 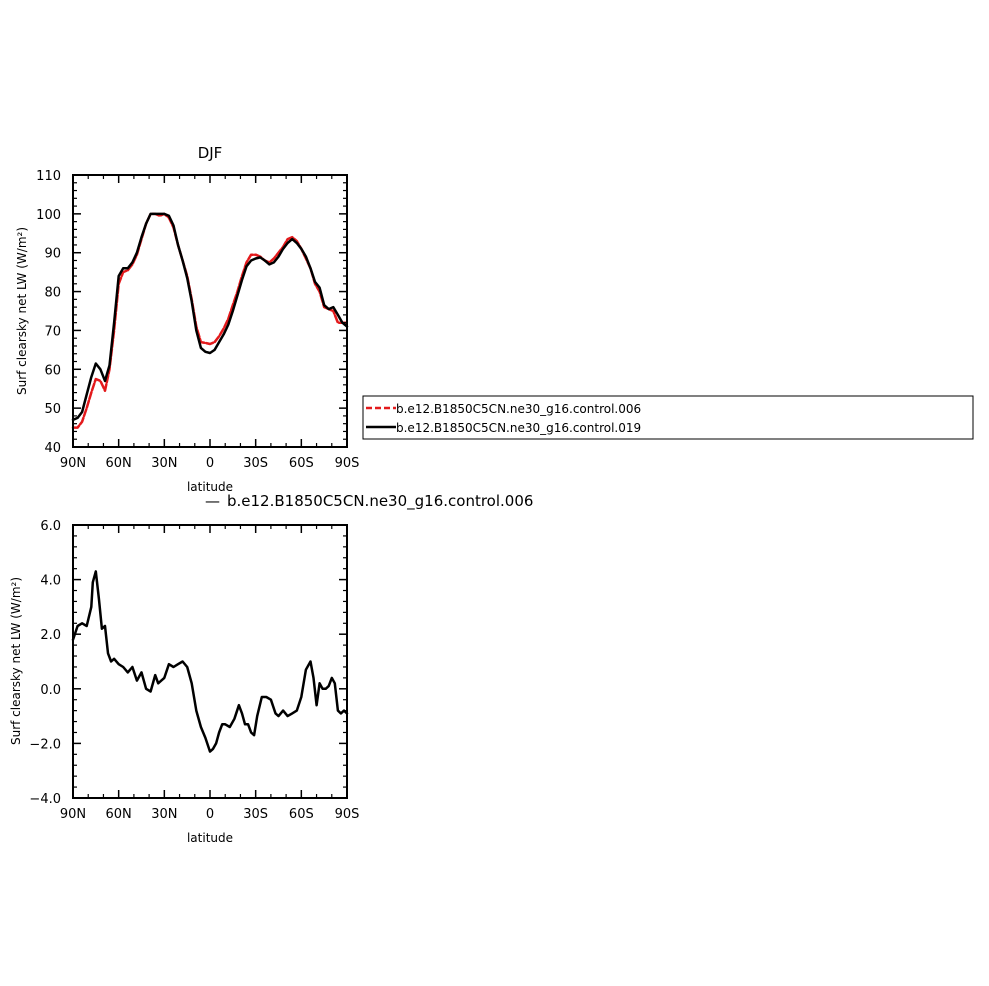 What do you see at coordinates (52, 409) in the screenshot?
I see `top-y-tick-label: 50` at bounding box center [52, 409].